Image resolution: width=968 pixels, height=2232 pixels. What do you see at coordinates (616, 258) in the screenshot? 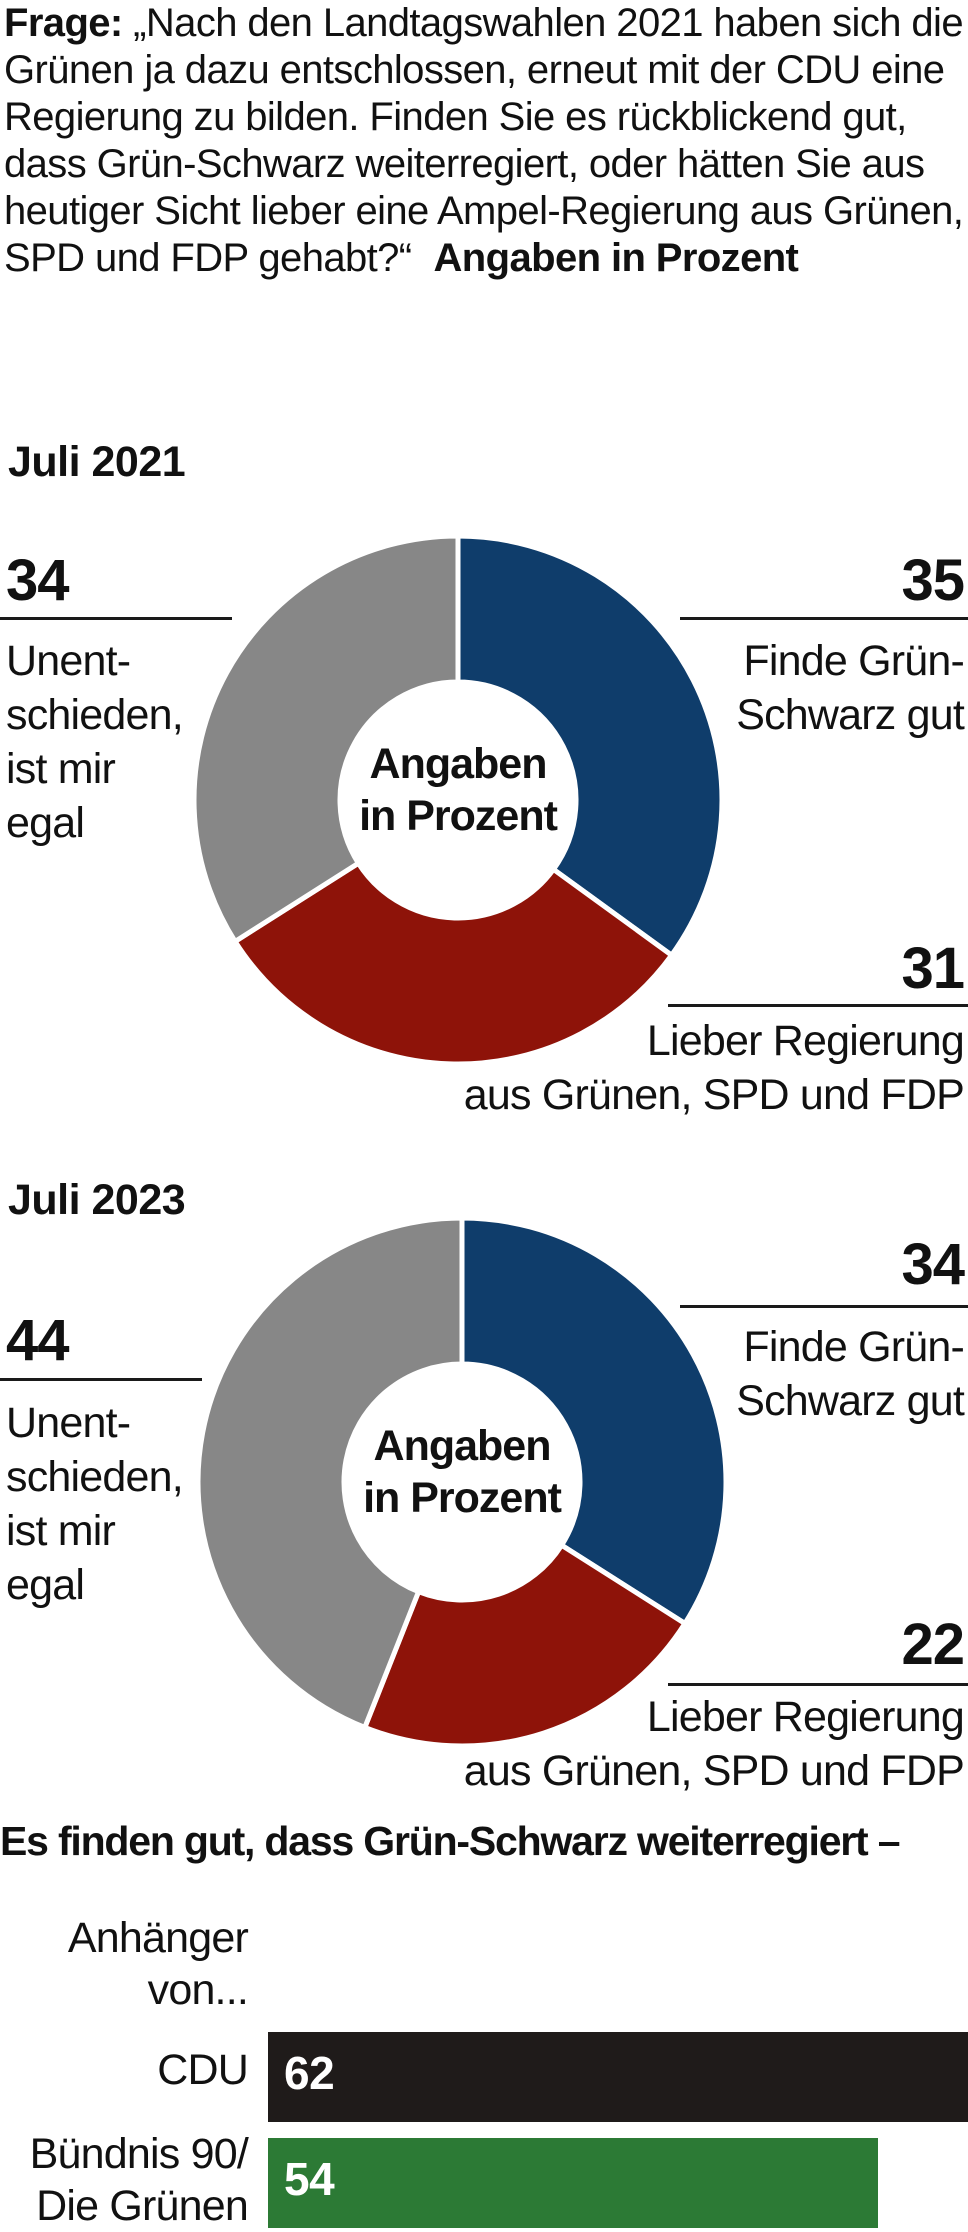
I see `question-unit: Angaben in Prozent` at bounding box center [616, 258].